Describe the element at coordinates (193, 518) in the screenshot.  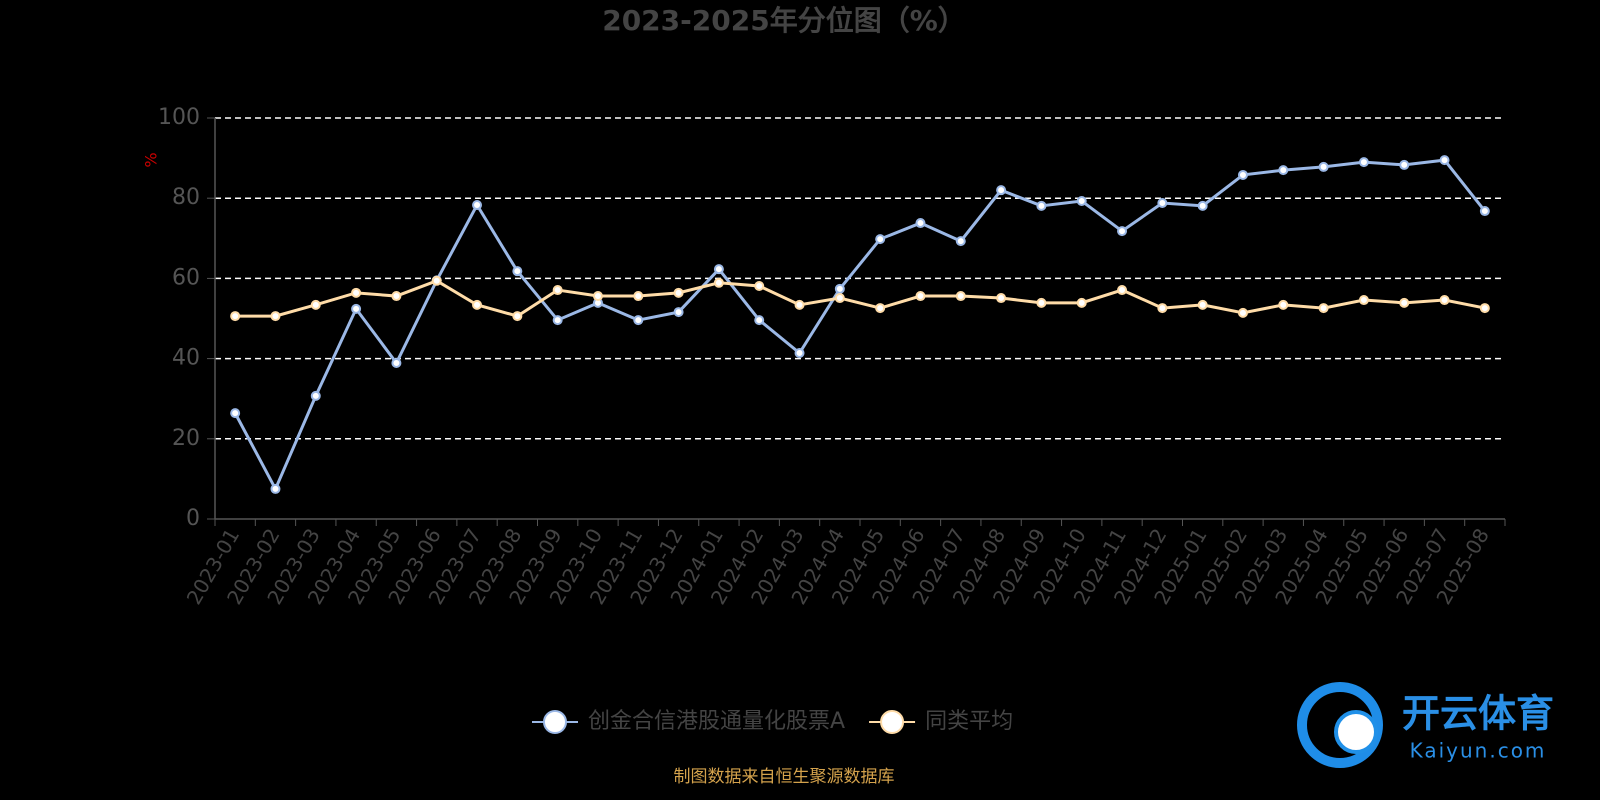
I see `y-tick-label: 0` at that location.